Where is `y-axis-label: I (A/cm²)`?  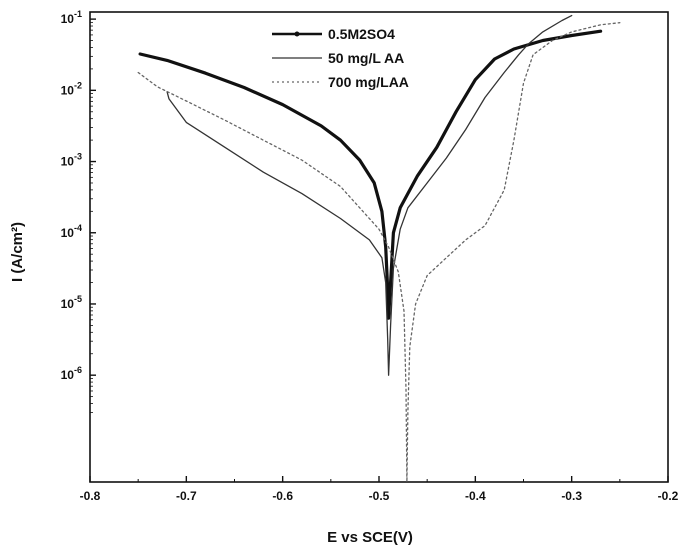
y-axis-label: I (A/cm²) is located at coordinates (17, 252).